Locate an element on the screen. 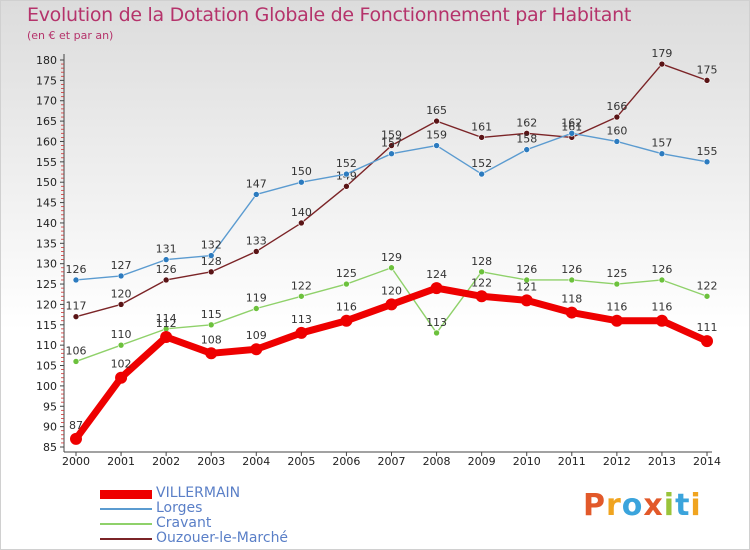 The width and height of the screenshot is (750, 550). data-label-ouzouer-le-march-: 128 is located at coordinates (211, 261).